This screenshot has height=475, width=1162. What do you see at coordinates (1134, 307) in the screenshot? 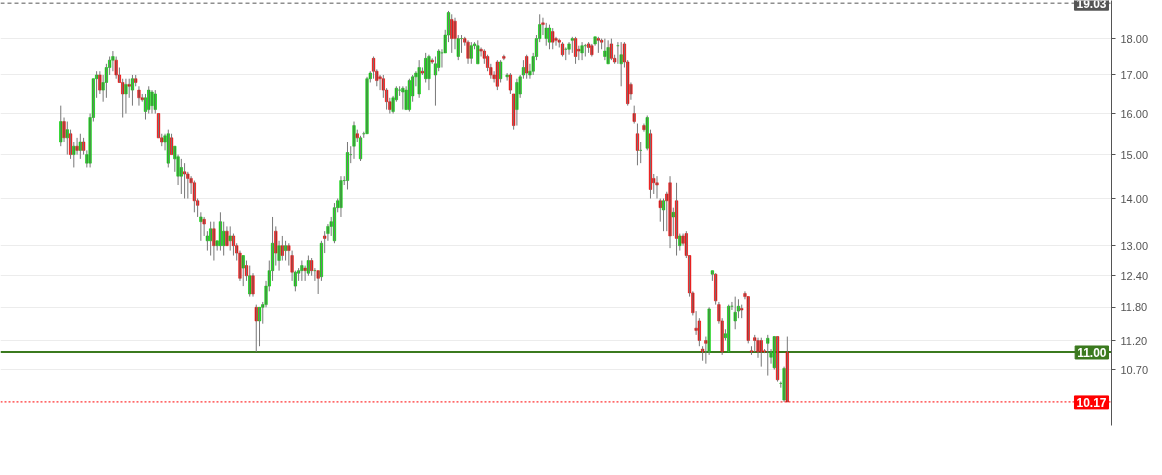
I see `y-tick-label: 11.80` at bounding box center [1134, 307].